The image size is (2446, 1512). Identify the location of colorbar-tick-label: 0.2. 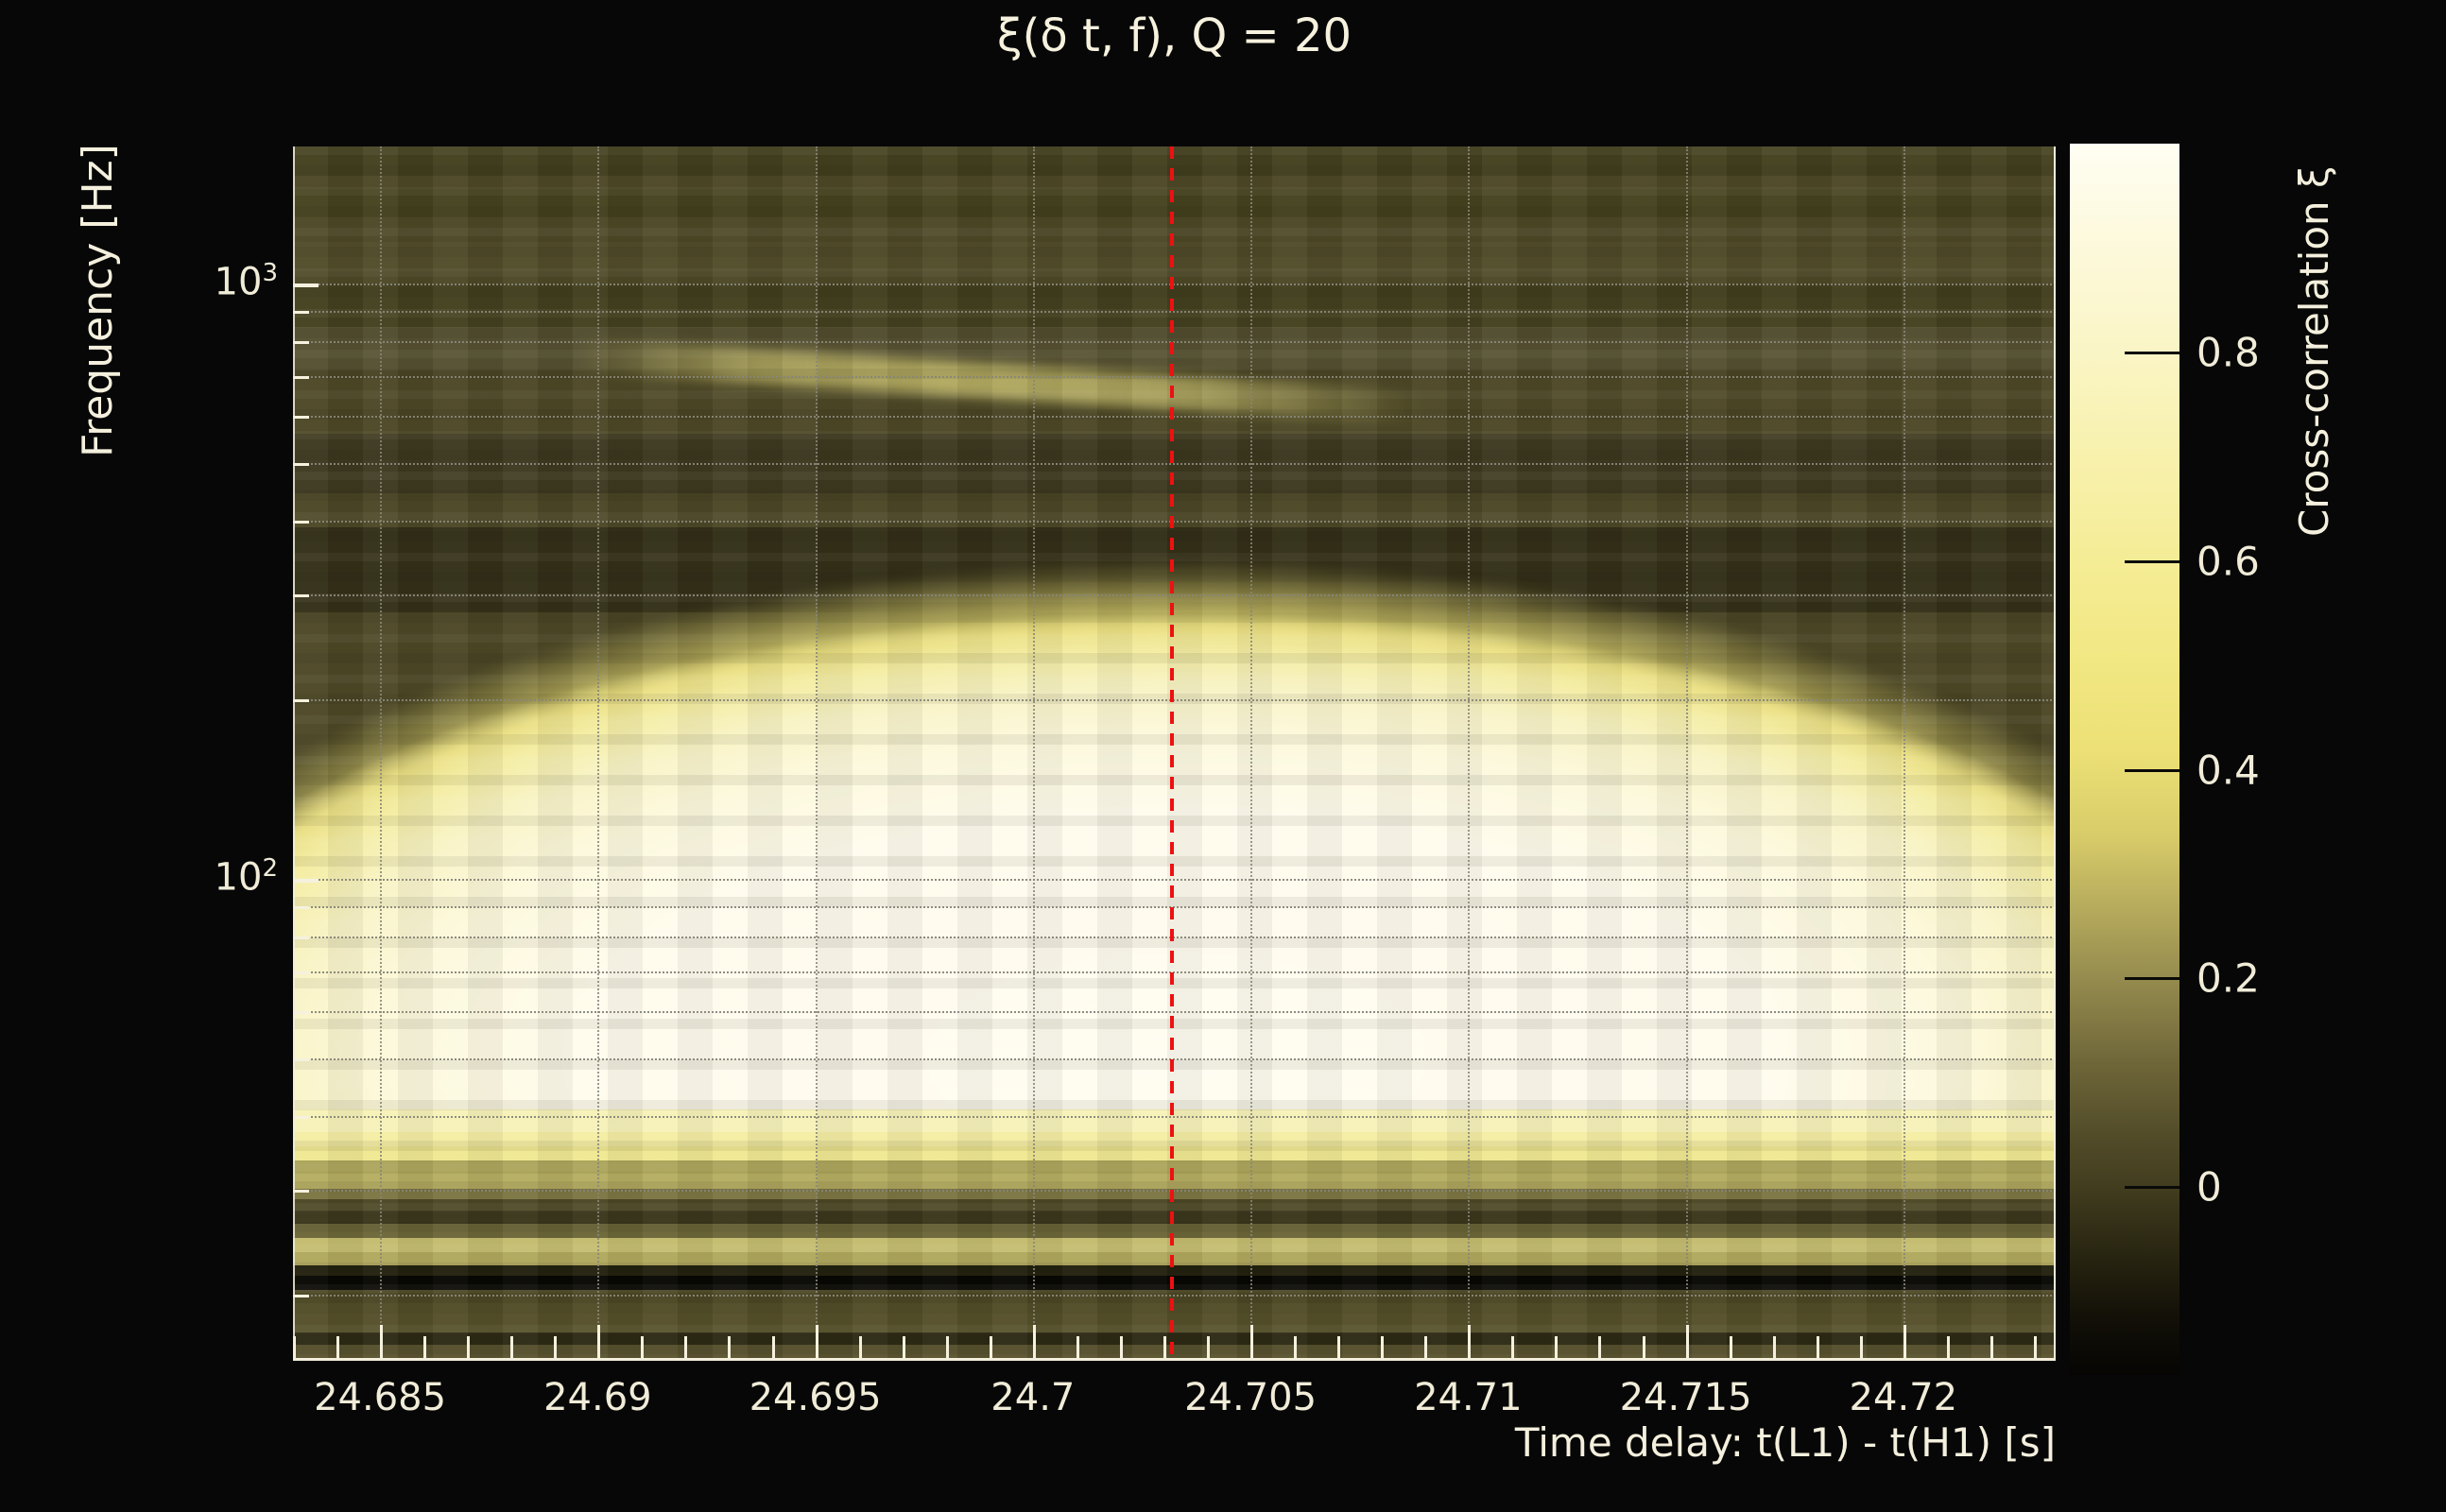
(2228, 978).